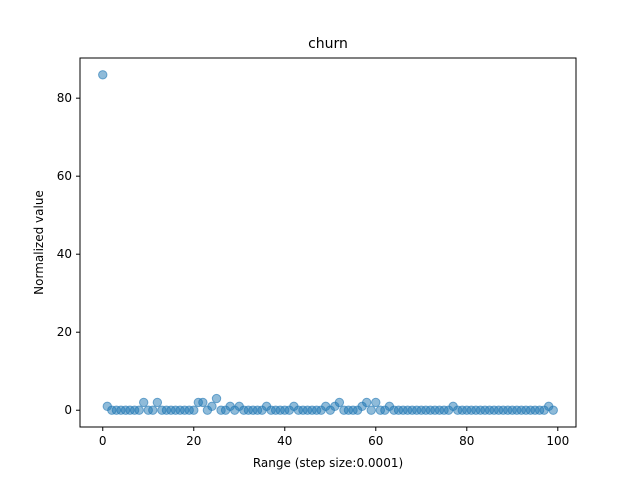  Describe the element at coordinates (64, 332) in the screenshot. I see `y-tick-label: 20` at that location.